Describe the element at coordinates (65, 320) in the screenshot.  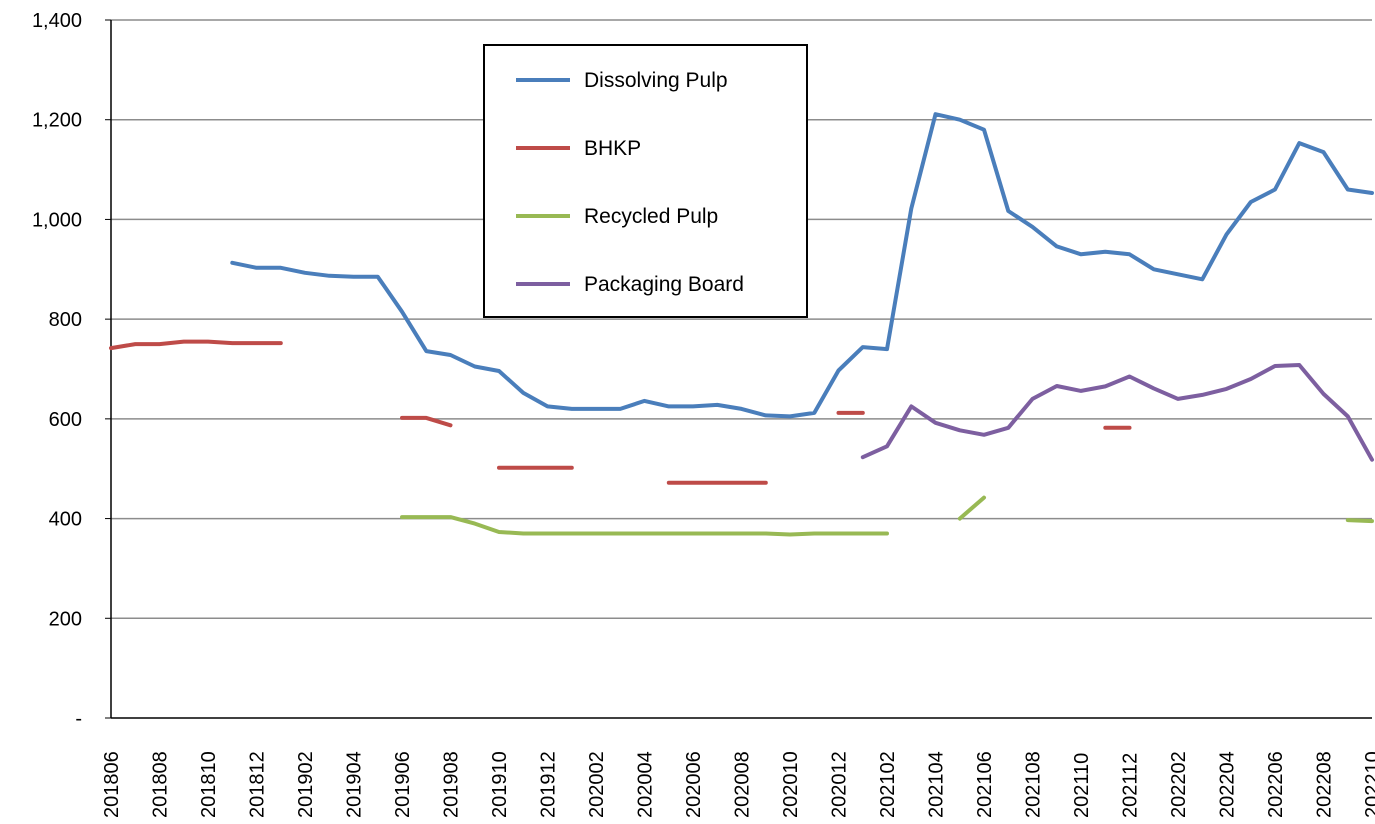
I see `y-tick-label: 800` at that location.